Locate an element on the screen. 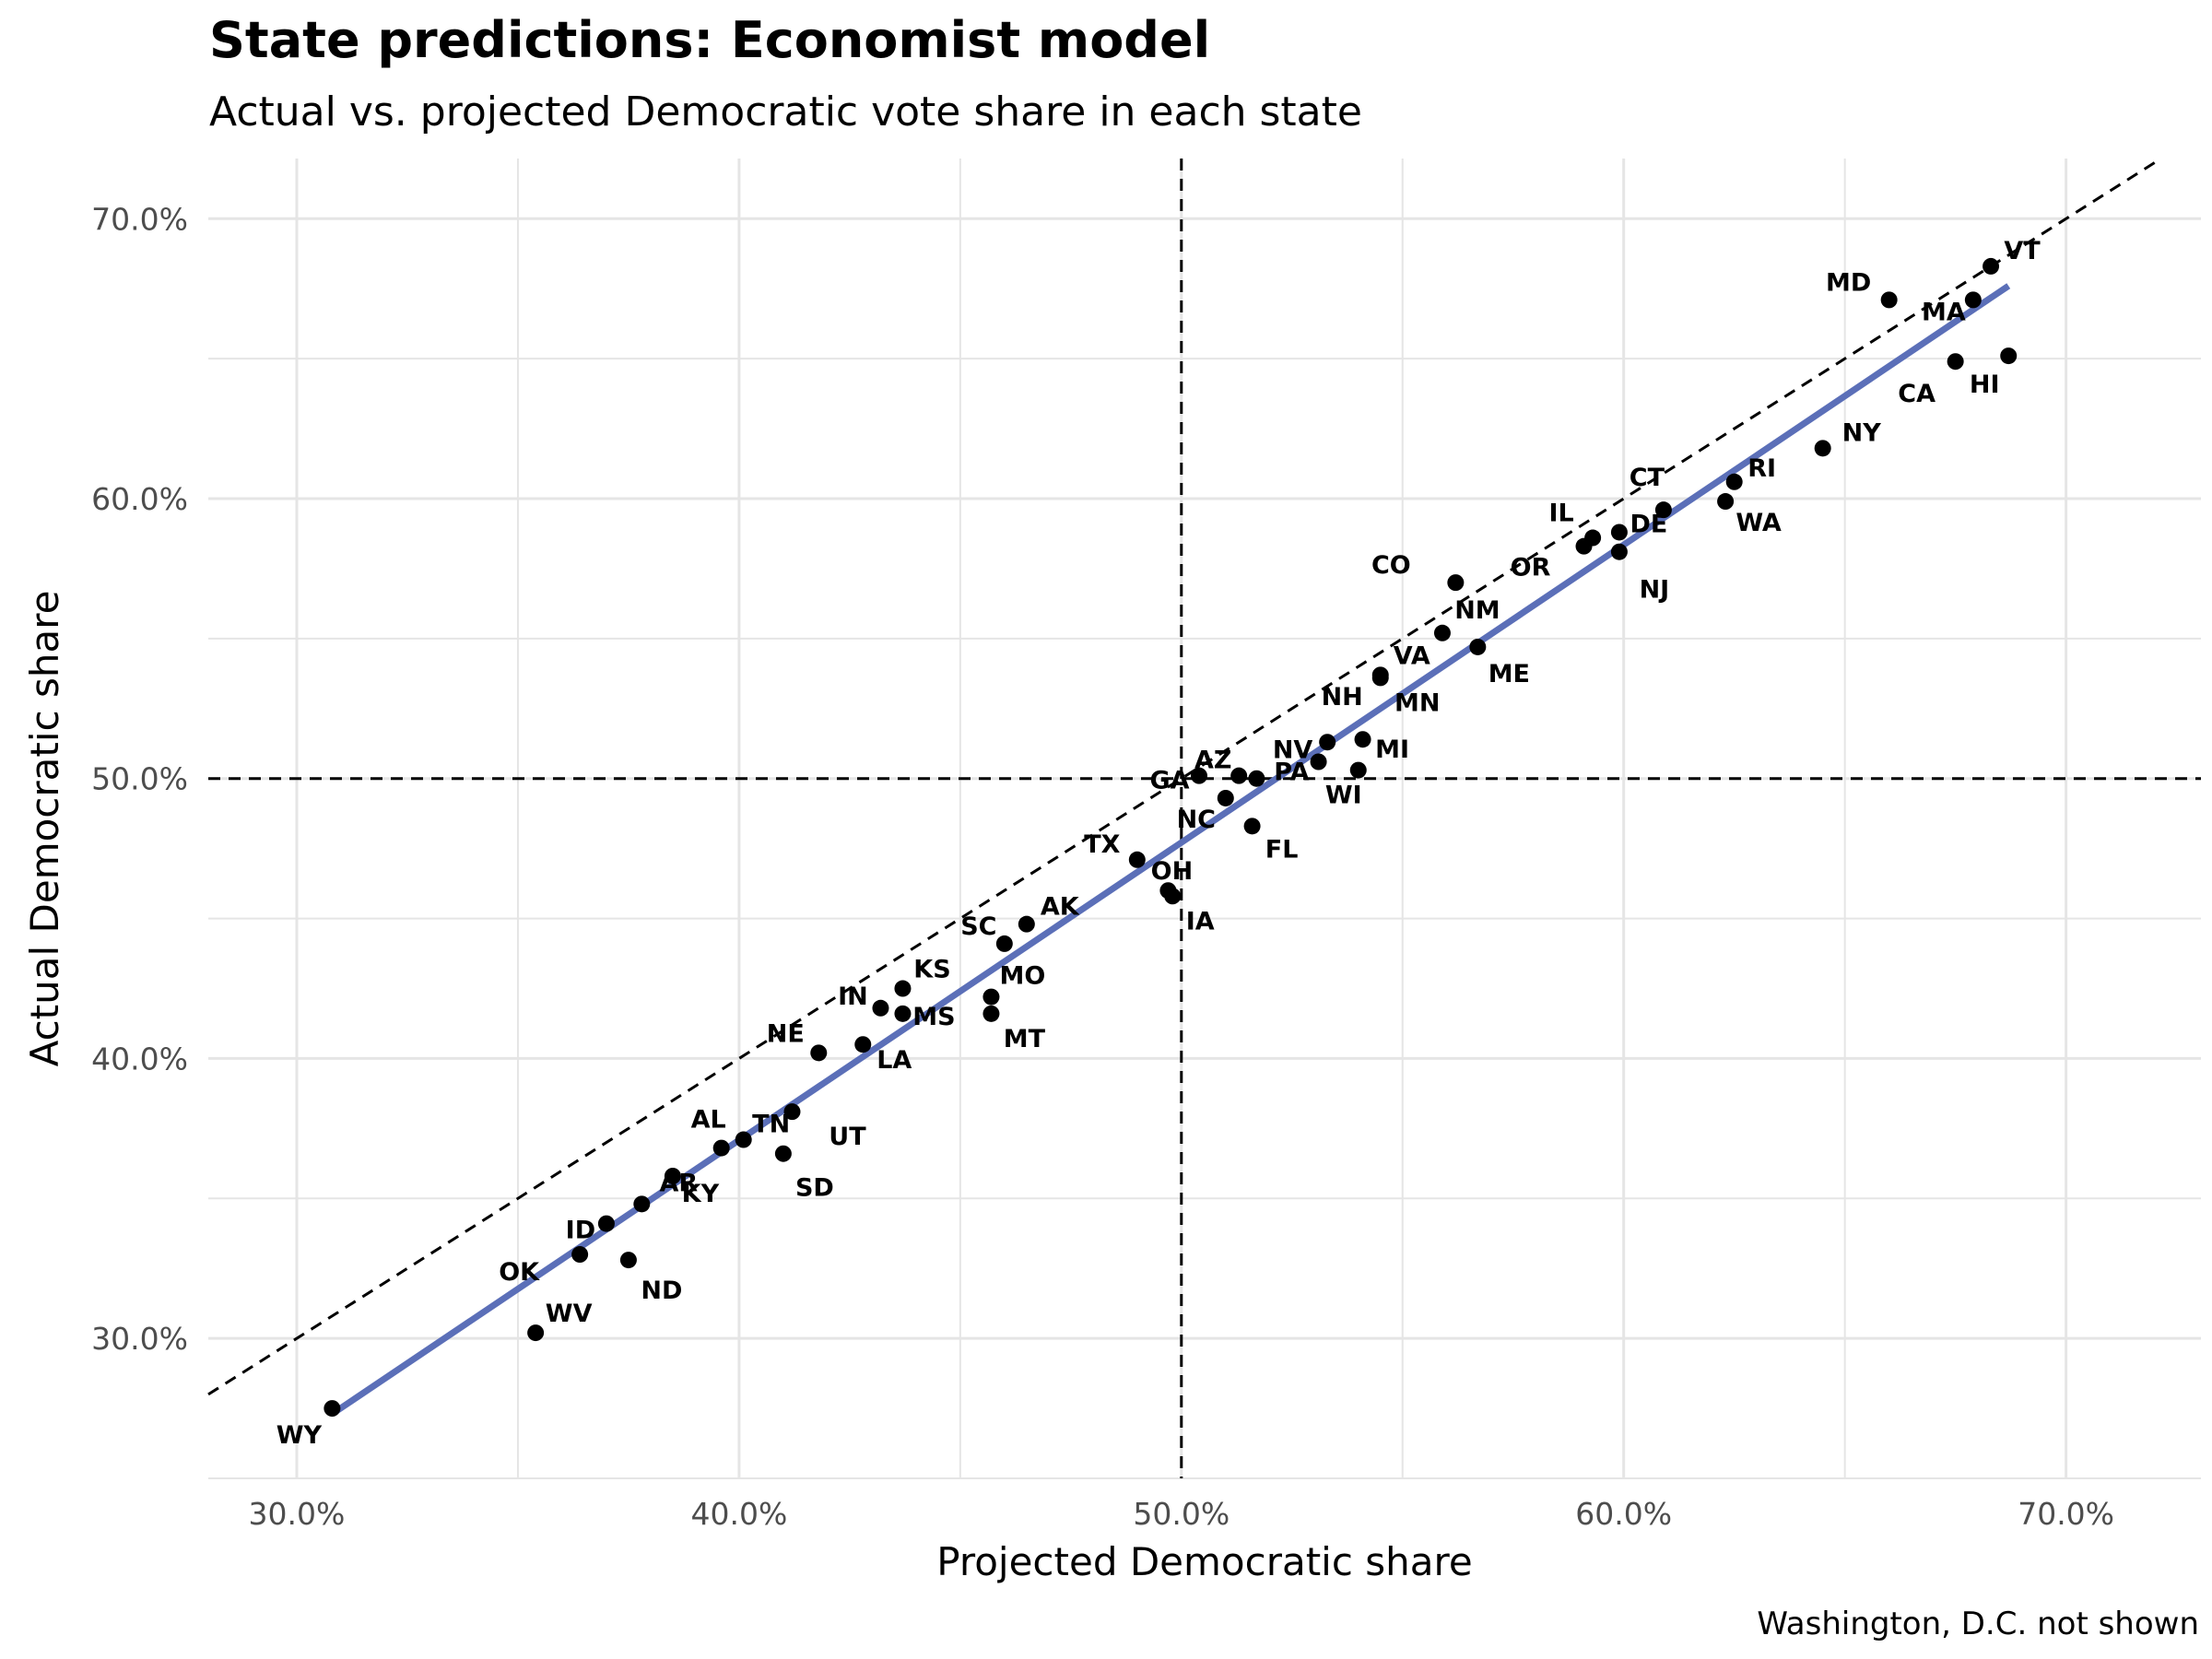 The width and height of the screenshot is (2212, 1659). state-label-nc: NC is located at coordinates (1196, 820).